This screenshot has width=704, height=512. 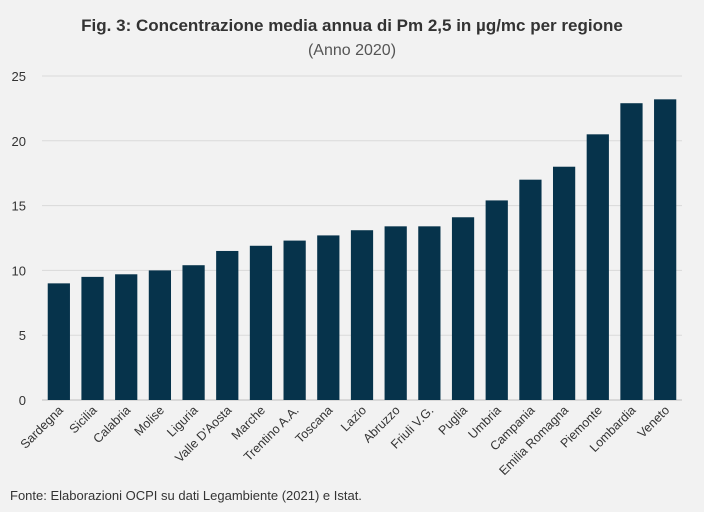 What do you see at coordinates (112, 424) in the screenshot?
I see `x-tick-label: Calabria` at bounding box center [112, 424].